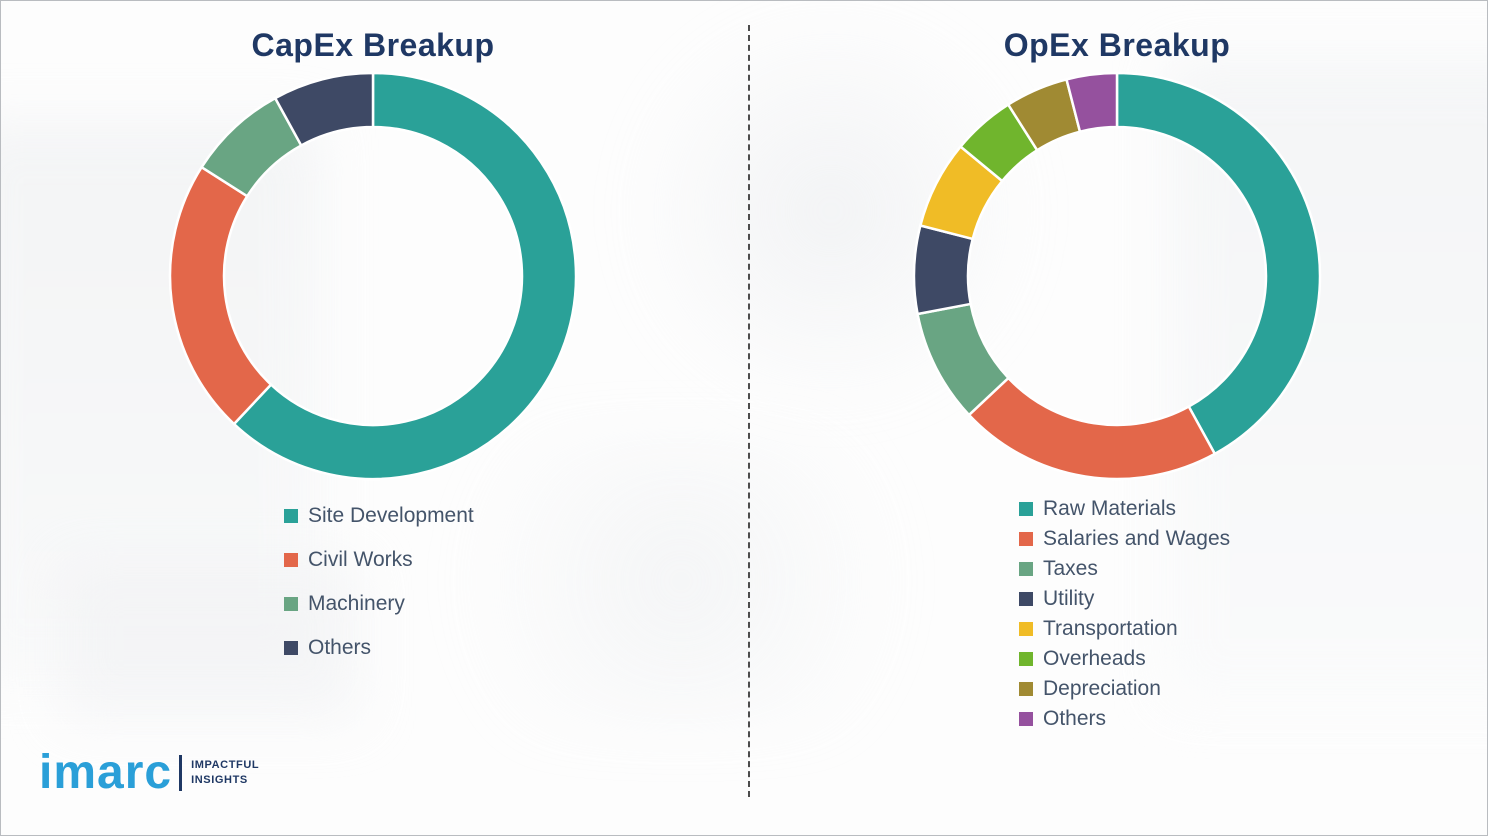 The height and width of the screenshot is (836, 1488). What do you see at coordinates (1137, 538) in the screenshot?
I see `legend-label: Salaries and Wages` at bounding box center [1137, 538].